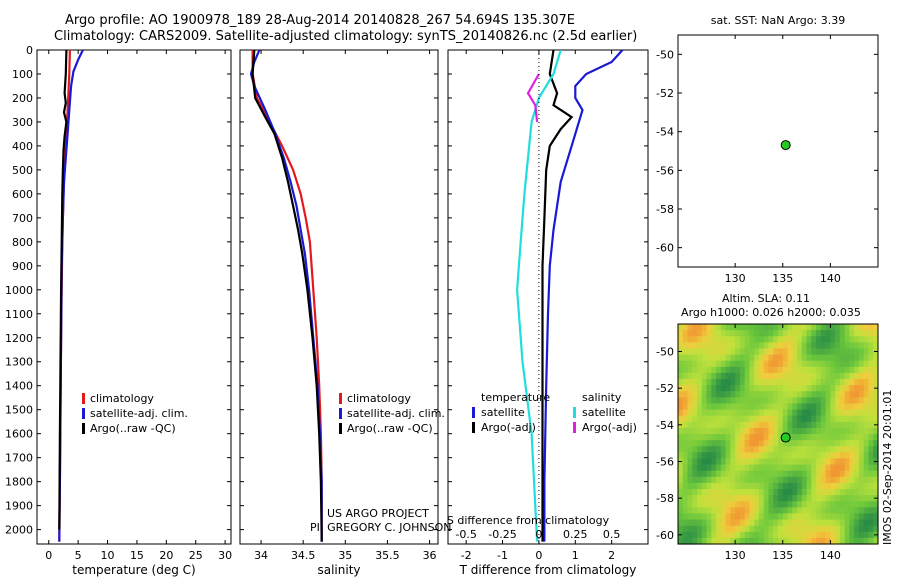  I want to click on y-tick-label: 1000, so click(19, 290).